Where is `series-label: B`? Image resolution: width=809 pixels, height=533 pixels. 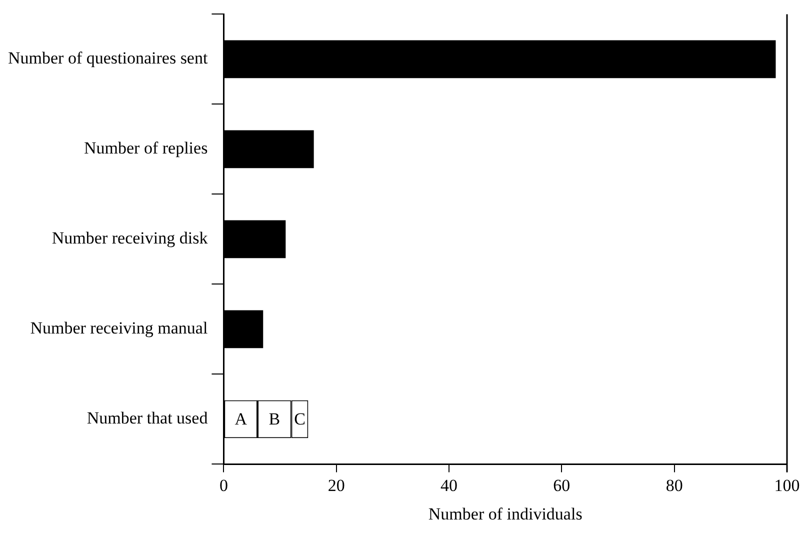 series-label: B is located at coordinates (274, 419).